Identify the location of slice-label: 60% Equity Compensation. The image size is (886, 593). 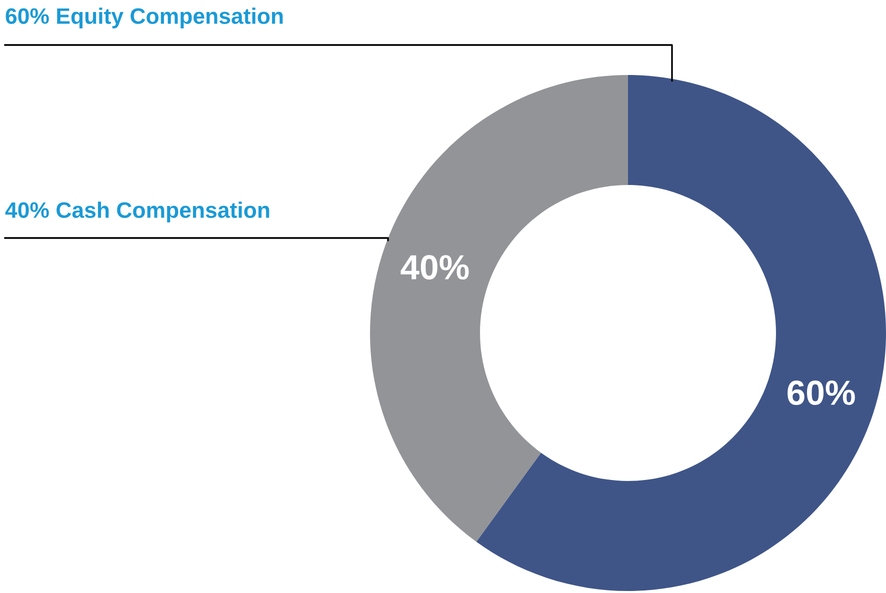
(144, 18).